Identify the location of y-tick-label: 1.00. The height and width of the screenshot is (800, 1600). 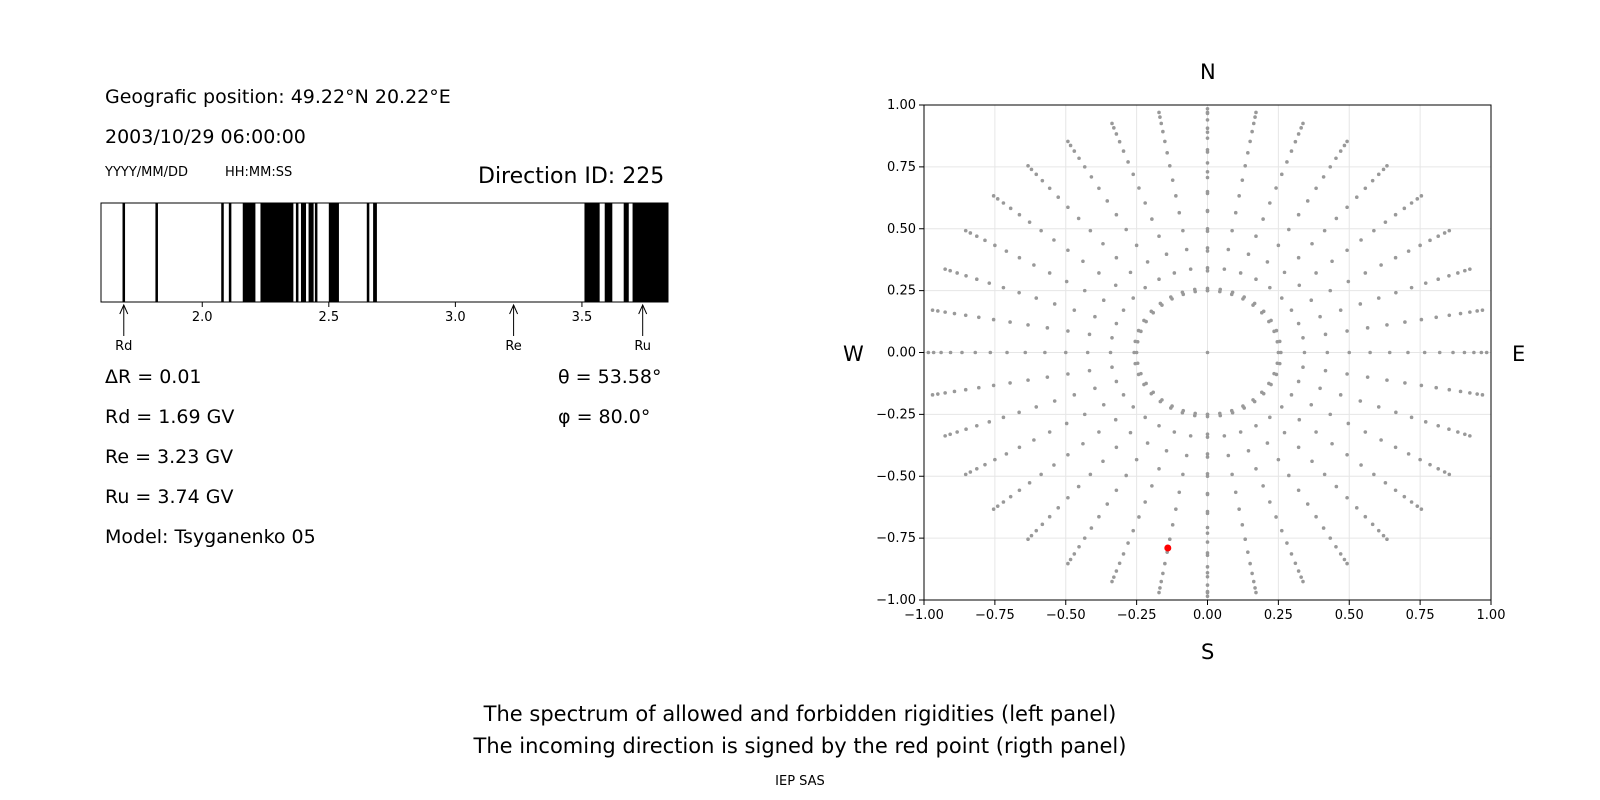
(901, 105).